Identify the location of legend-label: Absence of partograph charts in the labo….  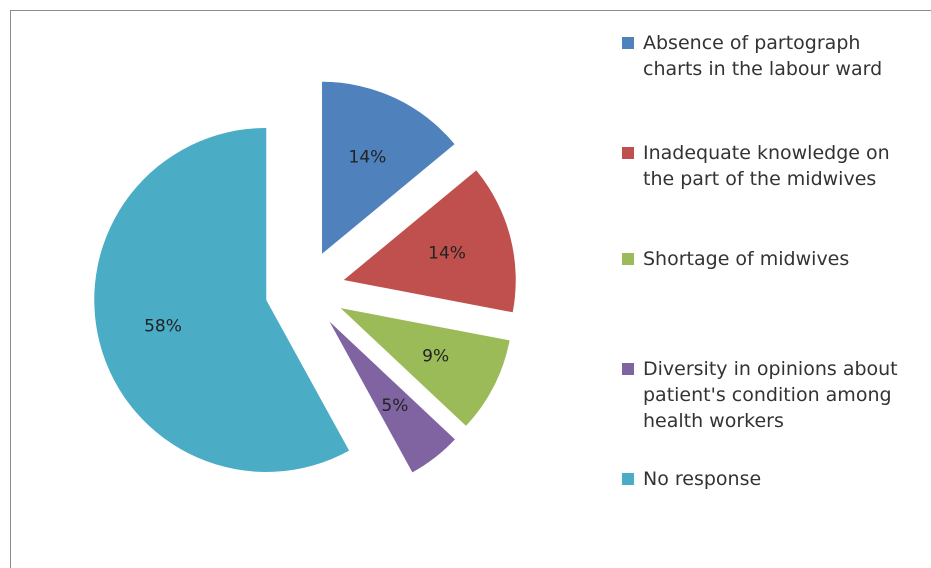
(763, 56).